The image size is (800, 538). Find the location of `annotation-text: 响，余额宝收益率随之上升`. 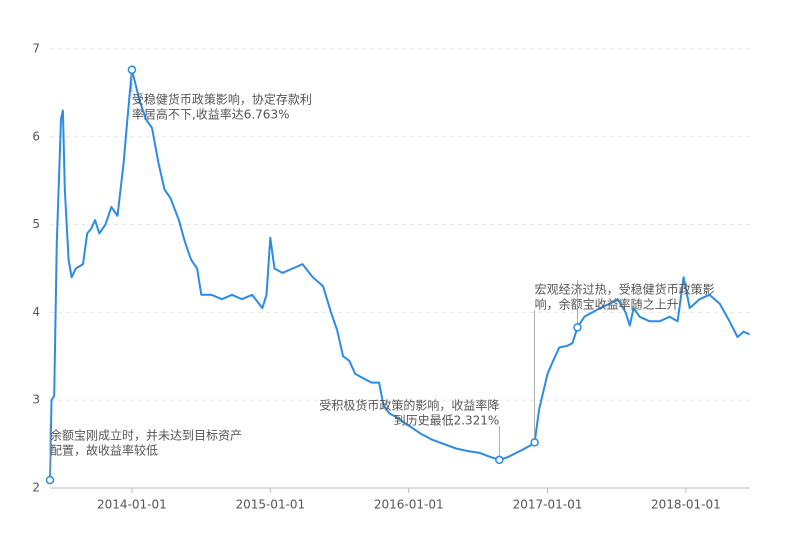

annotation-text: 响，余额宝收益率随之上升 is located at coordinates (607, 304).